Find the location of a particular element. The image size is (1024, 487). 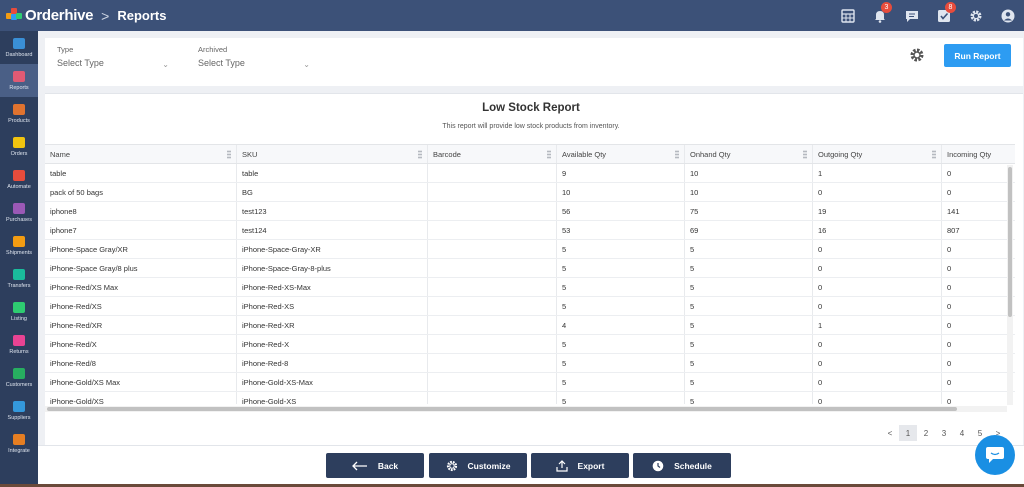

type-select: Select Type ⌄ is located at coordinates (113, 65).